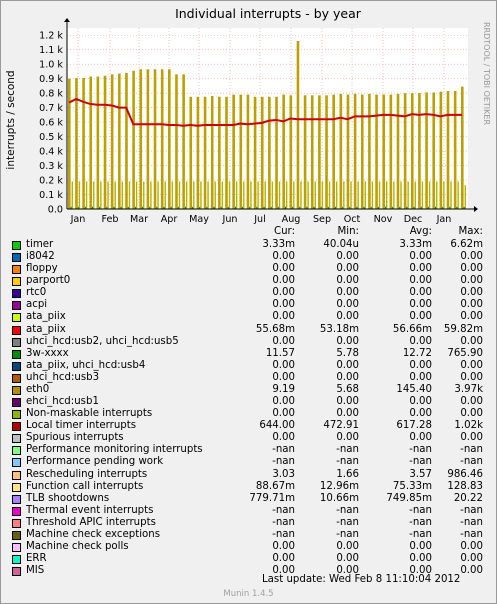 This screenshot has height=604, width=497. Describe the element at coordinates (352, 219) in the screenshot. I see `x-tick-label: Oct` at that location.